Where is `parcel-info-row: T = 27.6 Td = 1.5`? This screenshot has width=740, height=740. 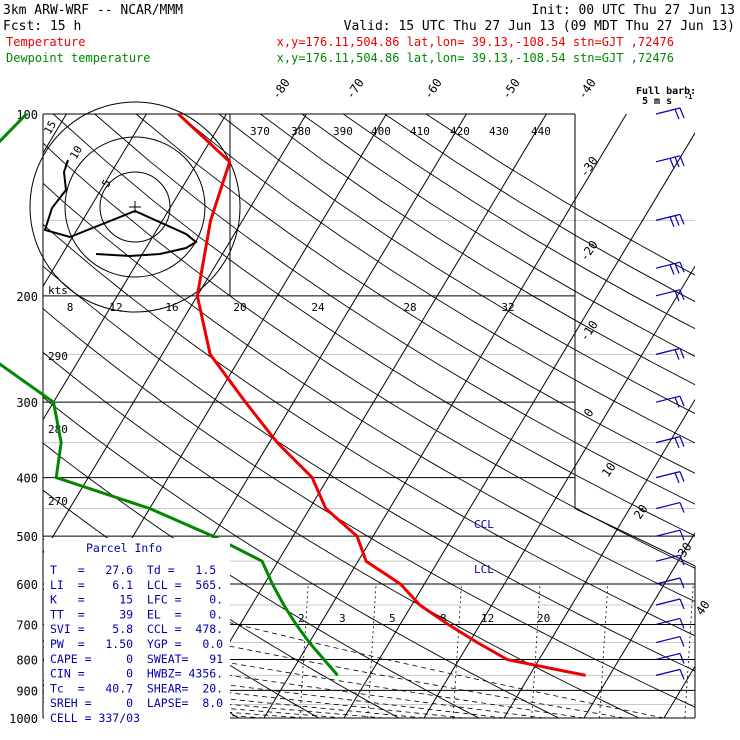
parcel-info-row: T = 27.6 Td = 1.5 is located at coordinates (133, 570).